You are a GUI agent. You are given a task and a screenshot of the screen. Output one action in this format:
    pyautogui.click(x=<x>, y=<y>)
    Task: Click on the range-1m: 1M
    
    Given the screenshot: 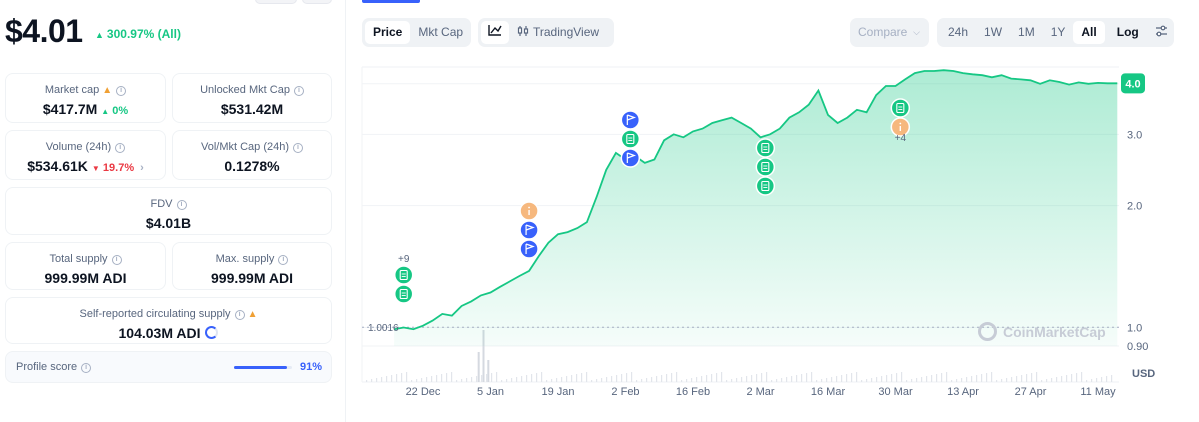 What is the action you would take?
    pyautogui.click(x=1026, y=32)
    